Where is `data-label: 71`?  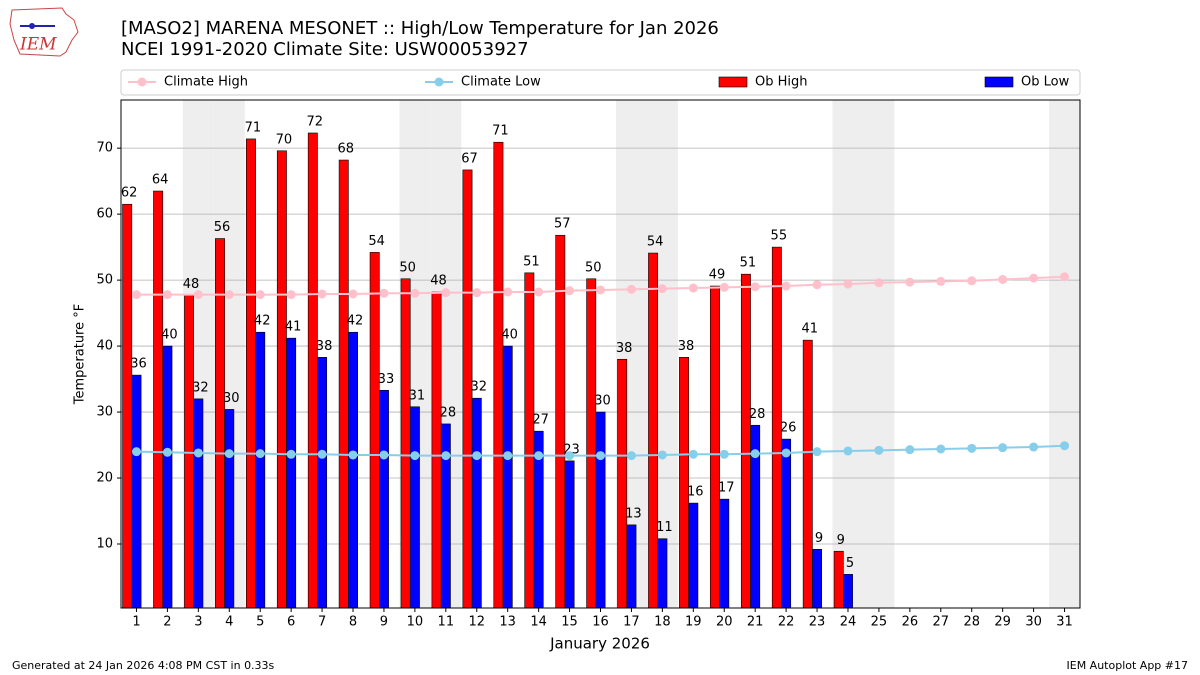
data-label: 71 is located at coordinates (253, 127).